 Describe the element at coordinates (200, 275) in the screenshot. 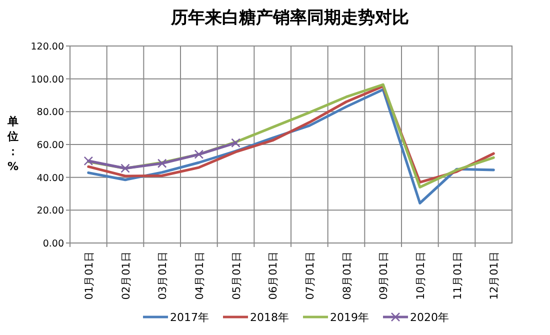

I see `x-tick-label: 04月01日` at that location.